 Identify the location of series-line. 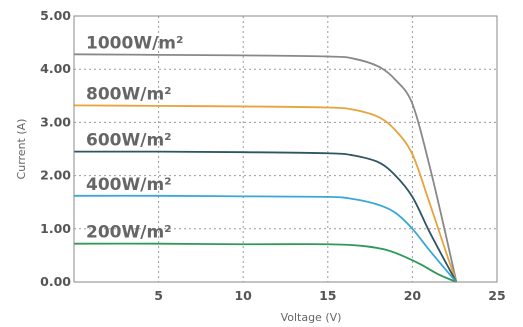
(265, 262).